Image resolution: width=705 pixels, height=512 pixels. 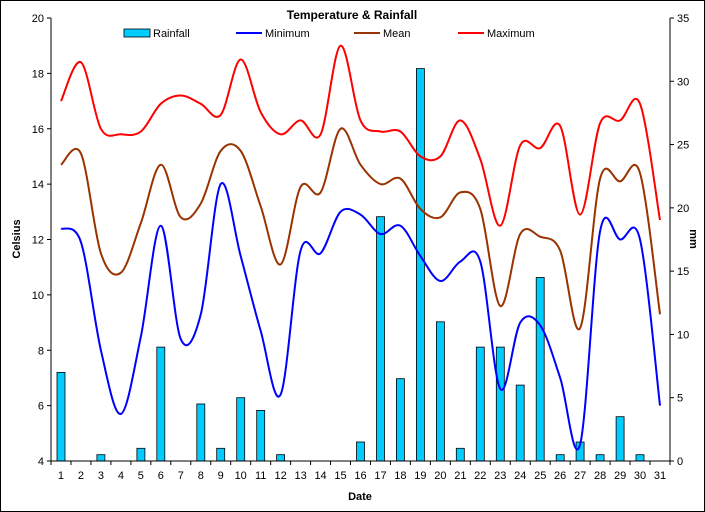 What do you see at coordinates (560, 476) in the screenshot?
I see `x-tick-label: 26` at bounding box center [560, 476].